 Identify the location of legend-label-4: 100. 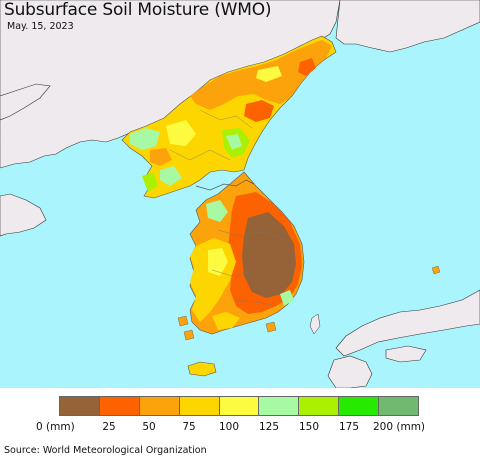
(229, 427).